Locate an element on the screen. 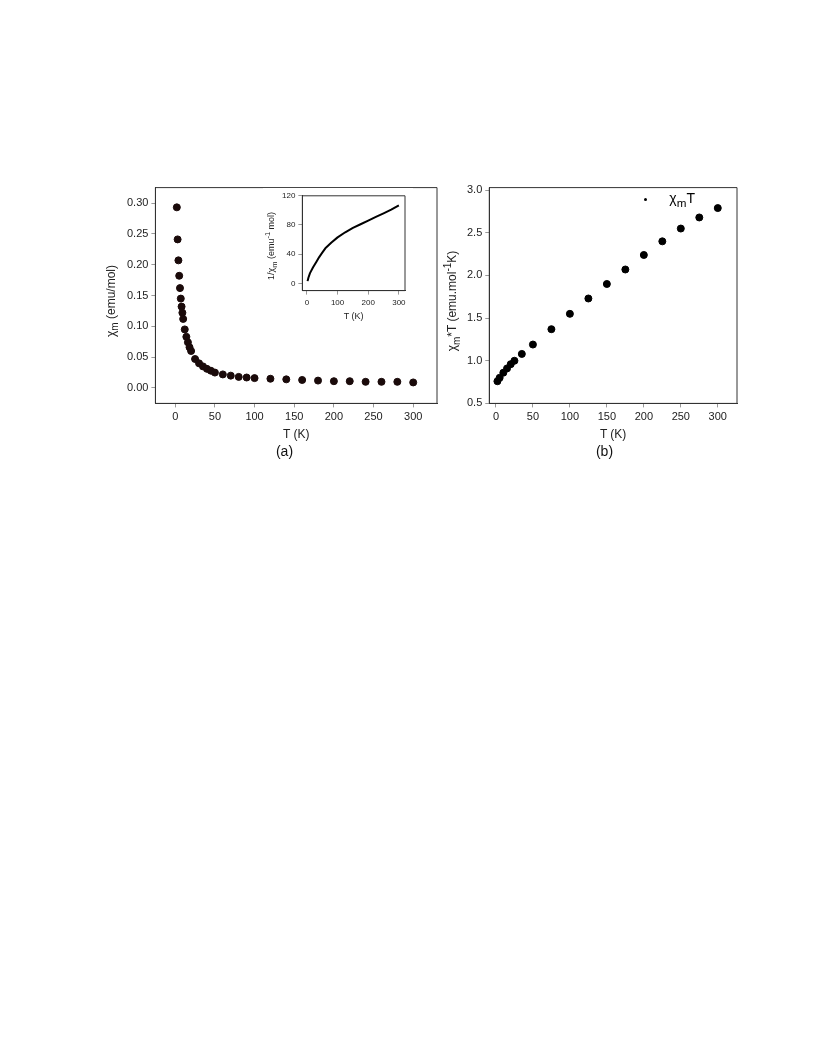 Image resolution: width=816 pixels, height=1056 pixels. y-tick-label: 2.0 is located at coordinates (474, 274).